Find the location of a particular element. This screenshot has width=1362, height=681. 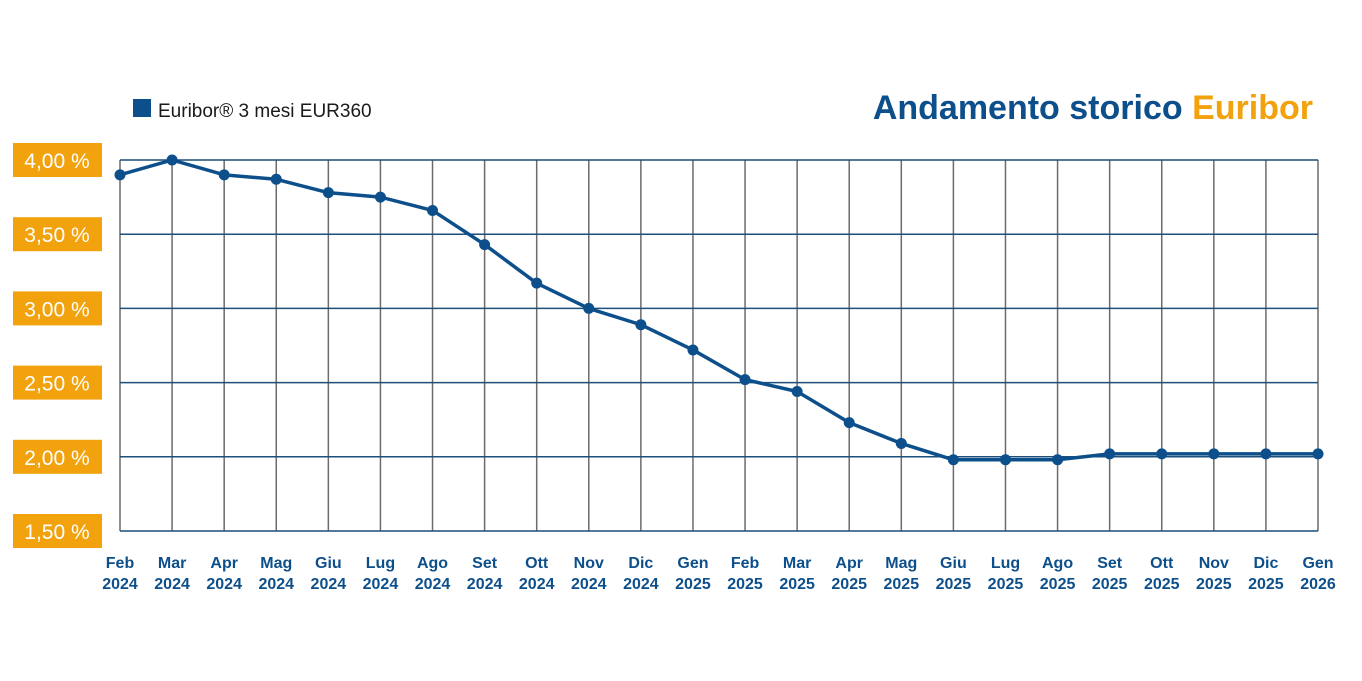

x-tick: Lug 2025 is located at coordinates (1006, 574).